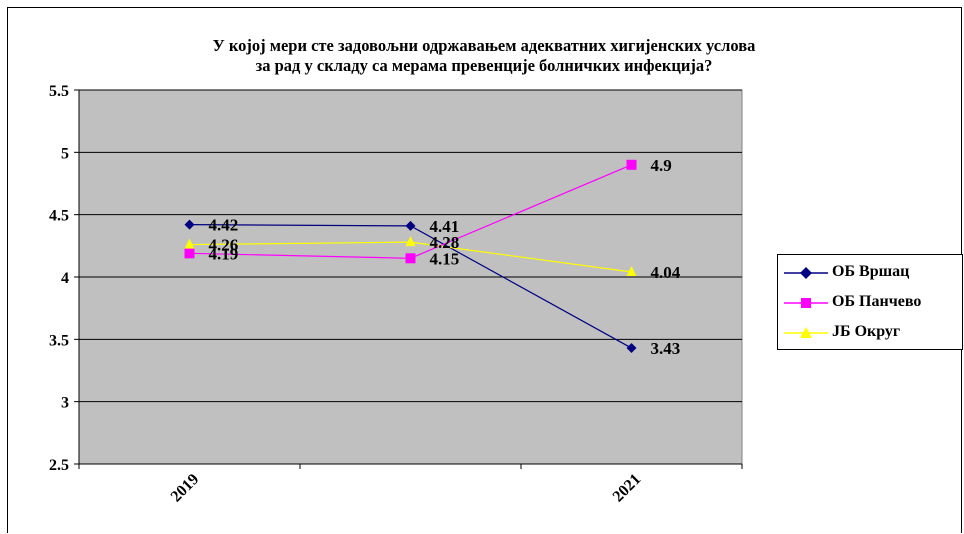  Describe the element at coordinates (59, 91) in the screenshot. I see `y-tick-label: 5.5` at that location.